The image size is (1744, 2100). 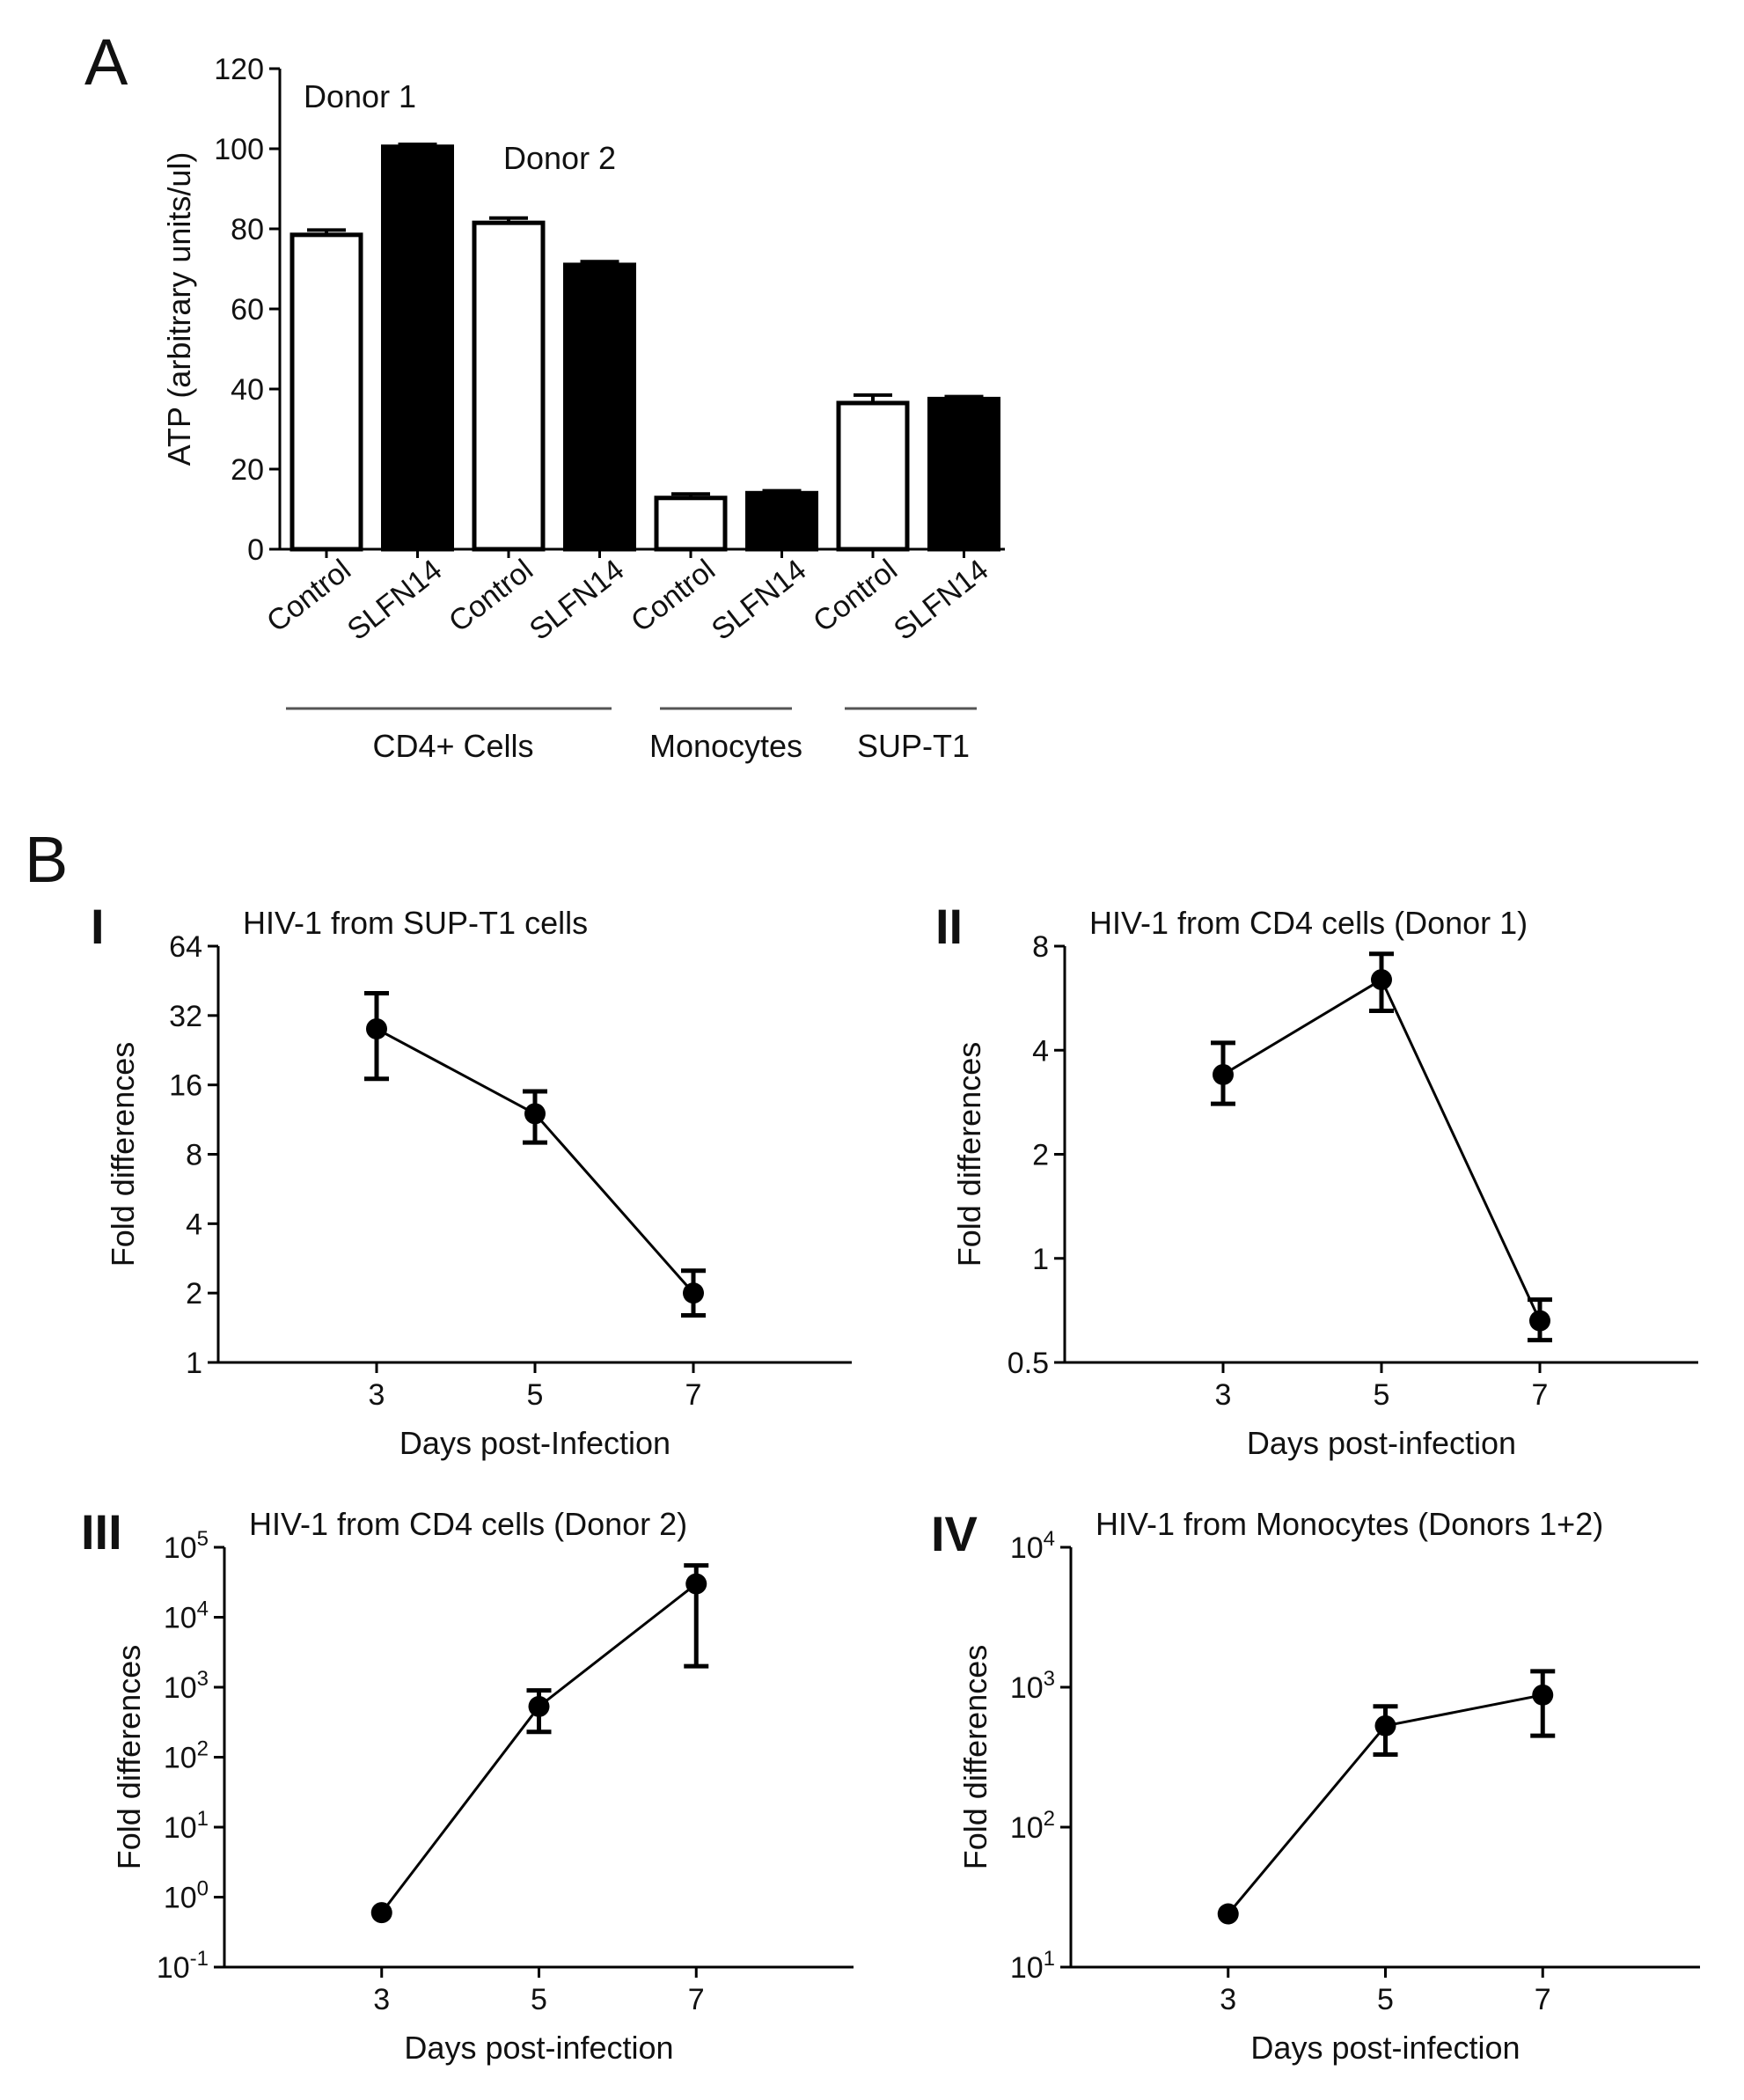 What do you see at coordinates (1028, 1363) in the screenshot?
I see `y-tick-label: 0.5` at bounding box center [1028, 1363].